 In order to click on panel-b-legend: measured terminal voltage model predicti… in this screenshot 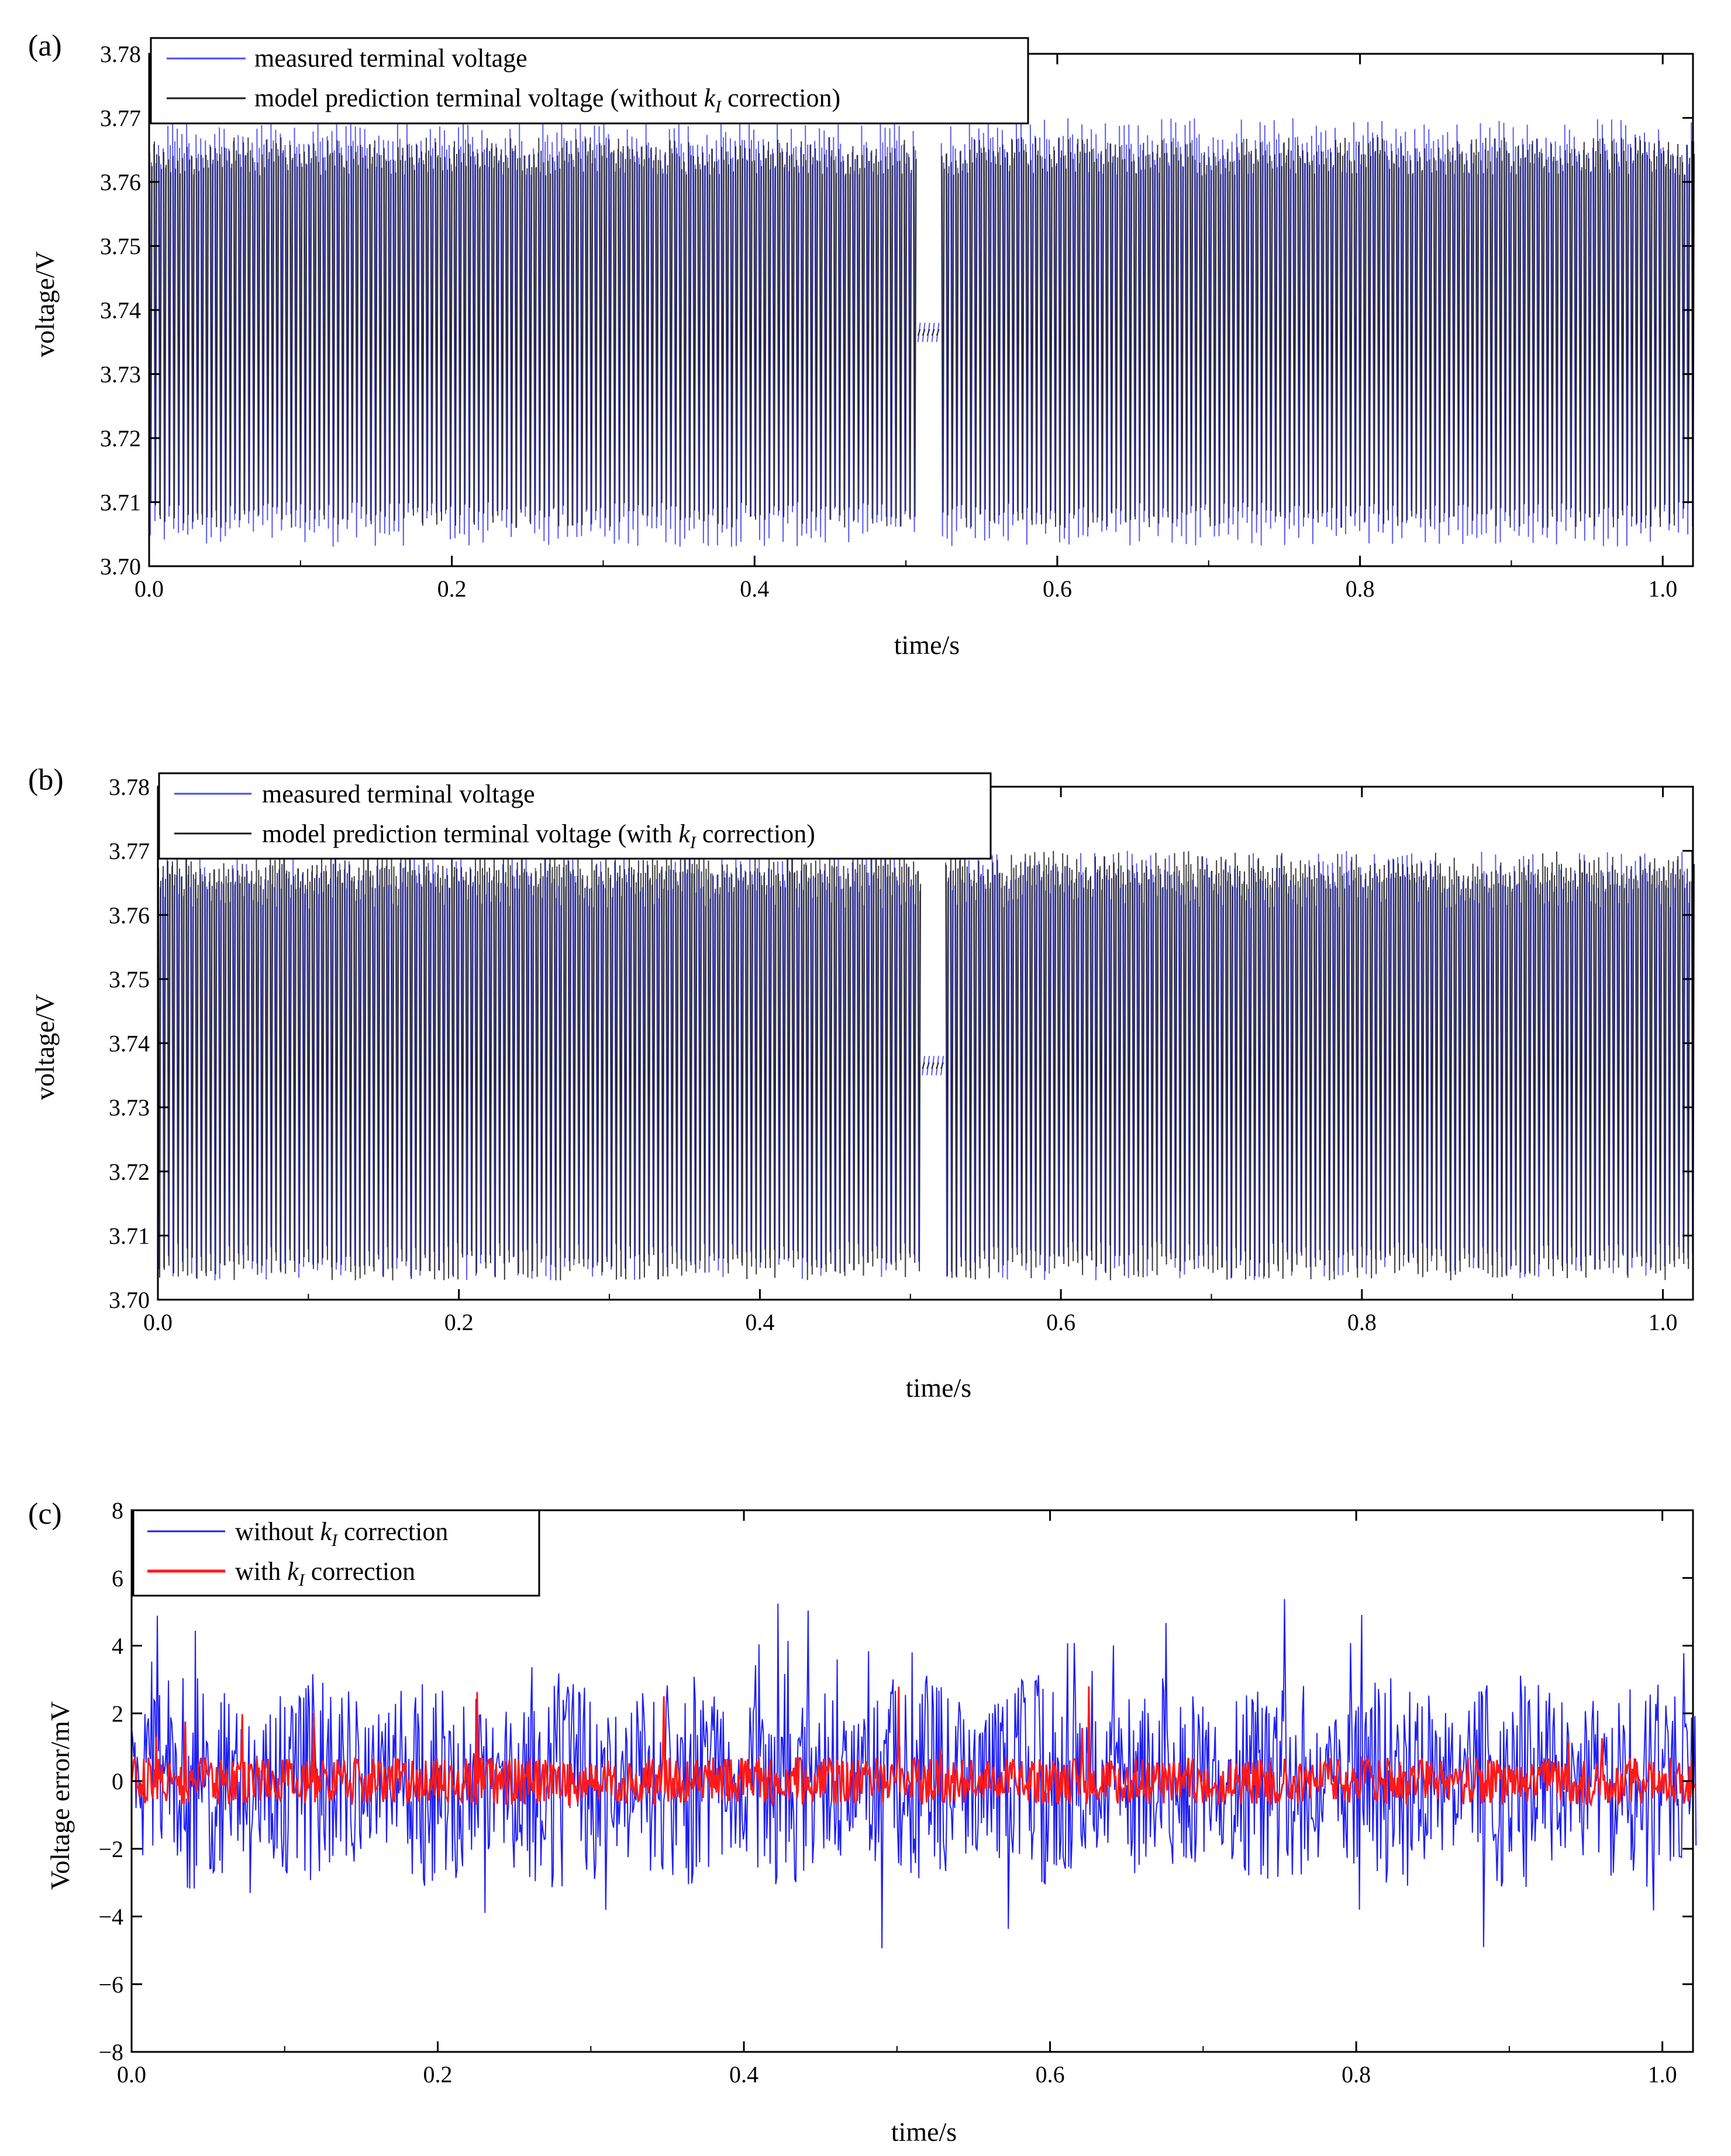, I will do `click(575, 816)`.